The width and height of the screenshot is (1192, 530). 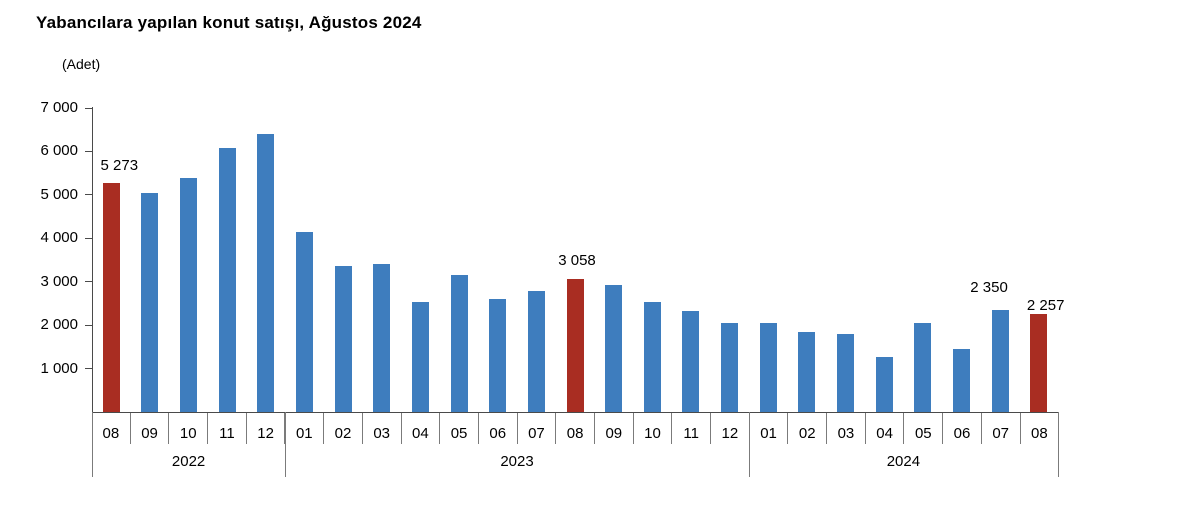 What do you see at coordinates (59, 151) in the screenshot?
I see `y-tick-label: 6 000` at bounding box center [59, 151].